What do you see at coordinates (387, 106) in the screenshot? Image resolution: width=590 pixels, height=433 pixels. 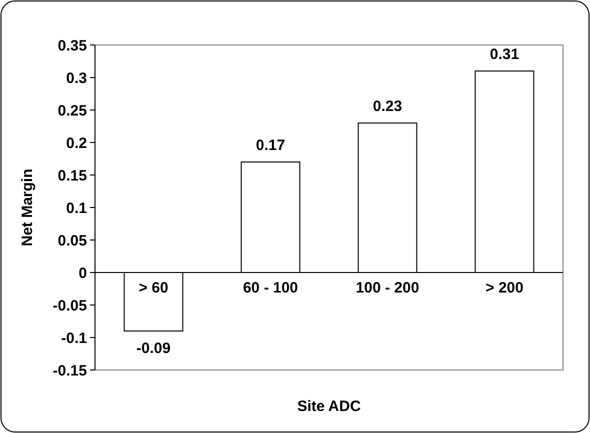 I see `data-label: 0.23` at bounding box center [387, 106].